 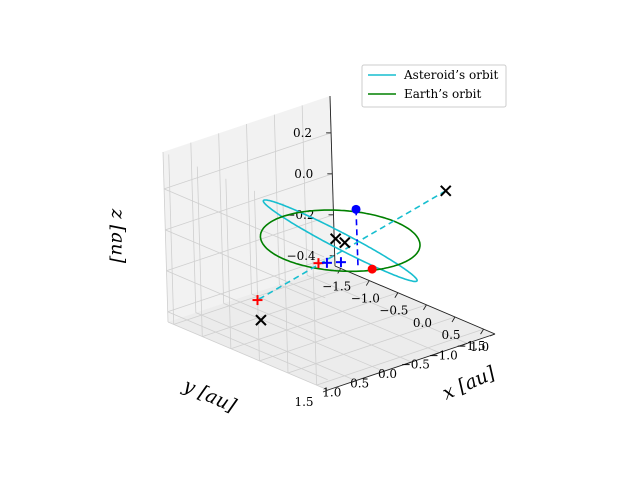 What do you see at coordinates (393, 311) in the screenshot?
I see `x-tick-label-2: −0.5` at bounding box center [393, 311].